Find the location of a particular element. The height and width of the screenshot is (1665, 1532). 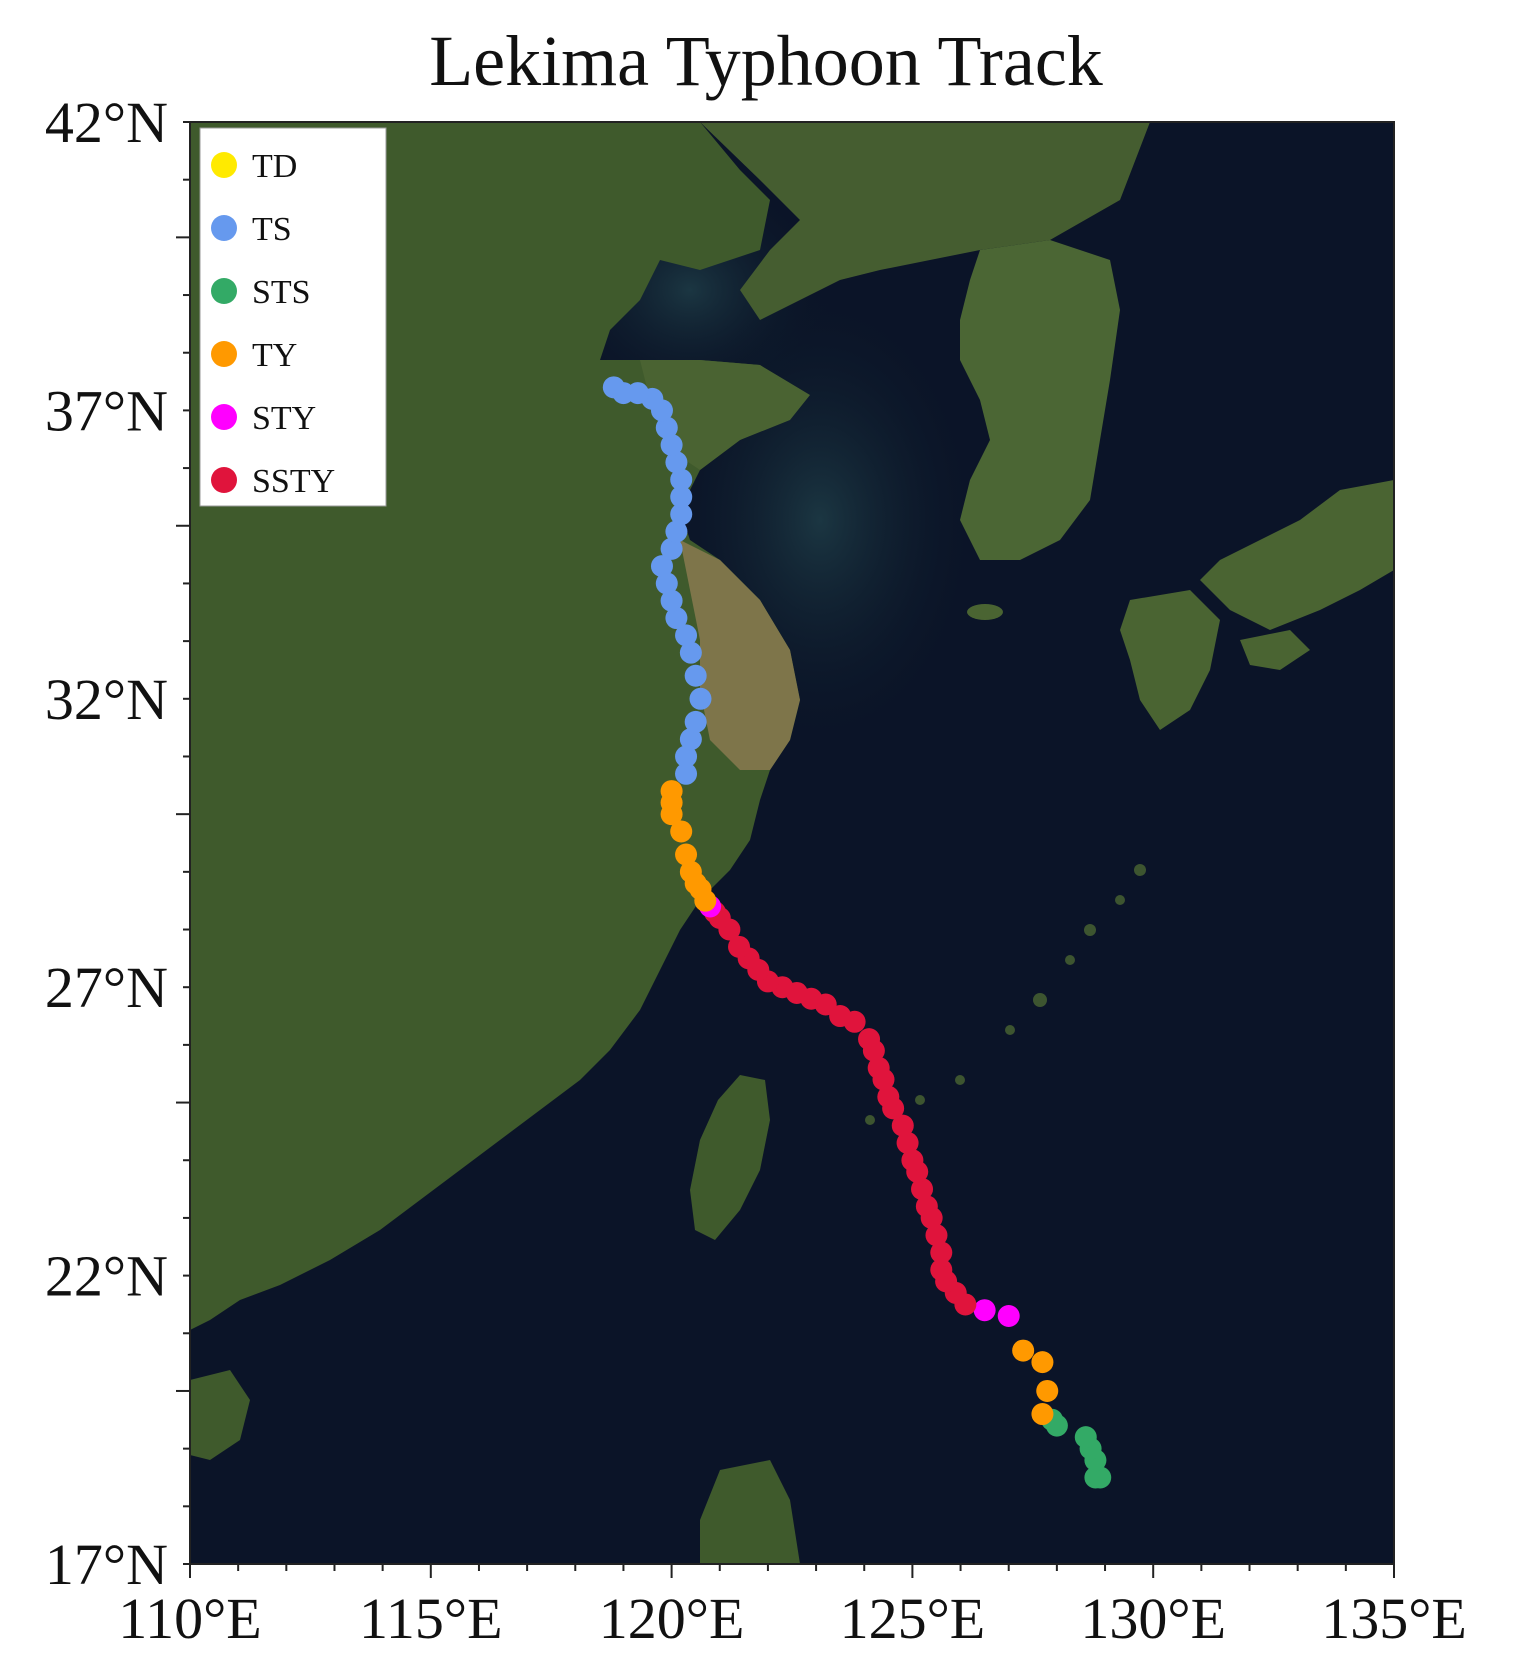

legend-marker-td is located at coordinates (224, 165).